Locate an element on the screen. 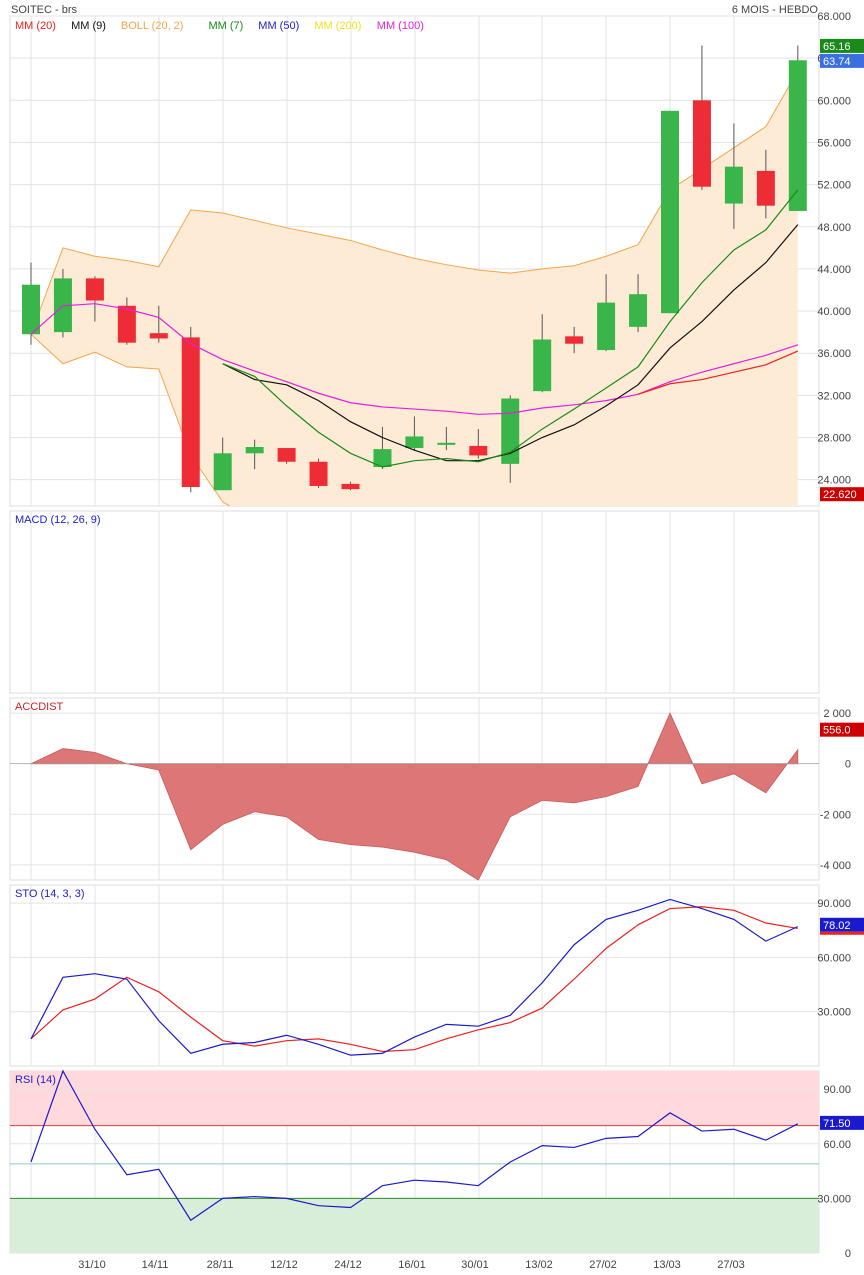 The height and width of the screenshot is (1275, 864). x-date-label: 13/03 is located at coordinates (667, 1265).